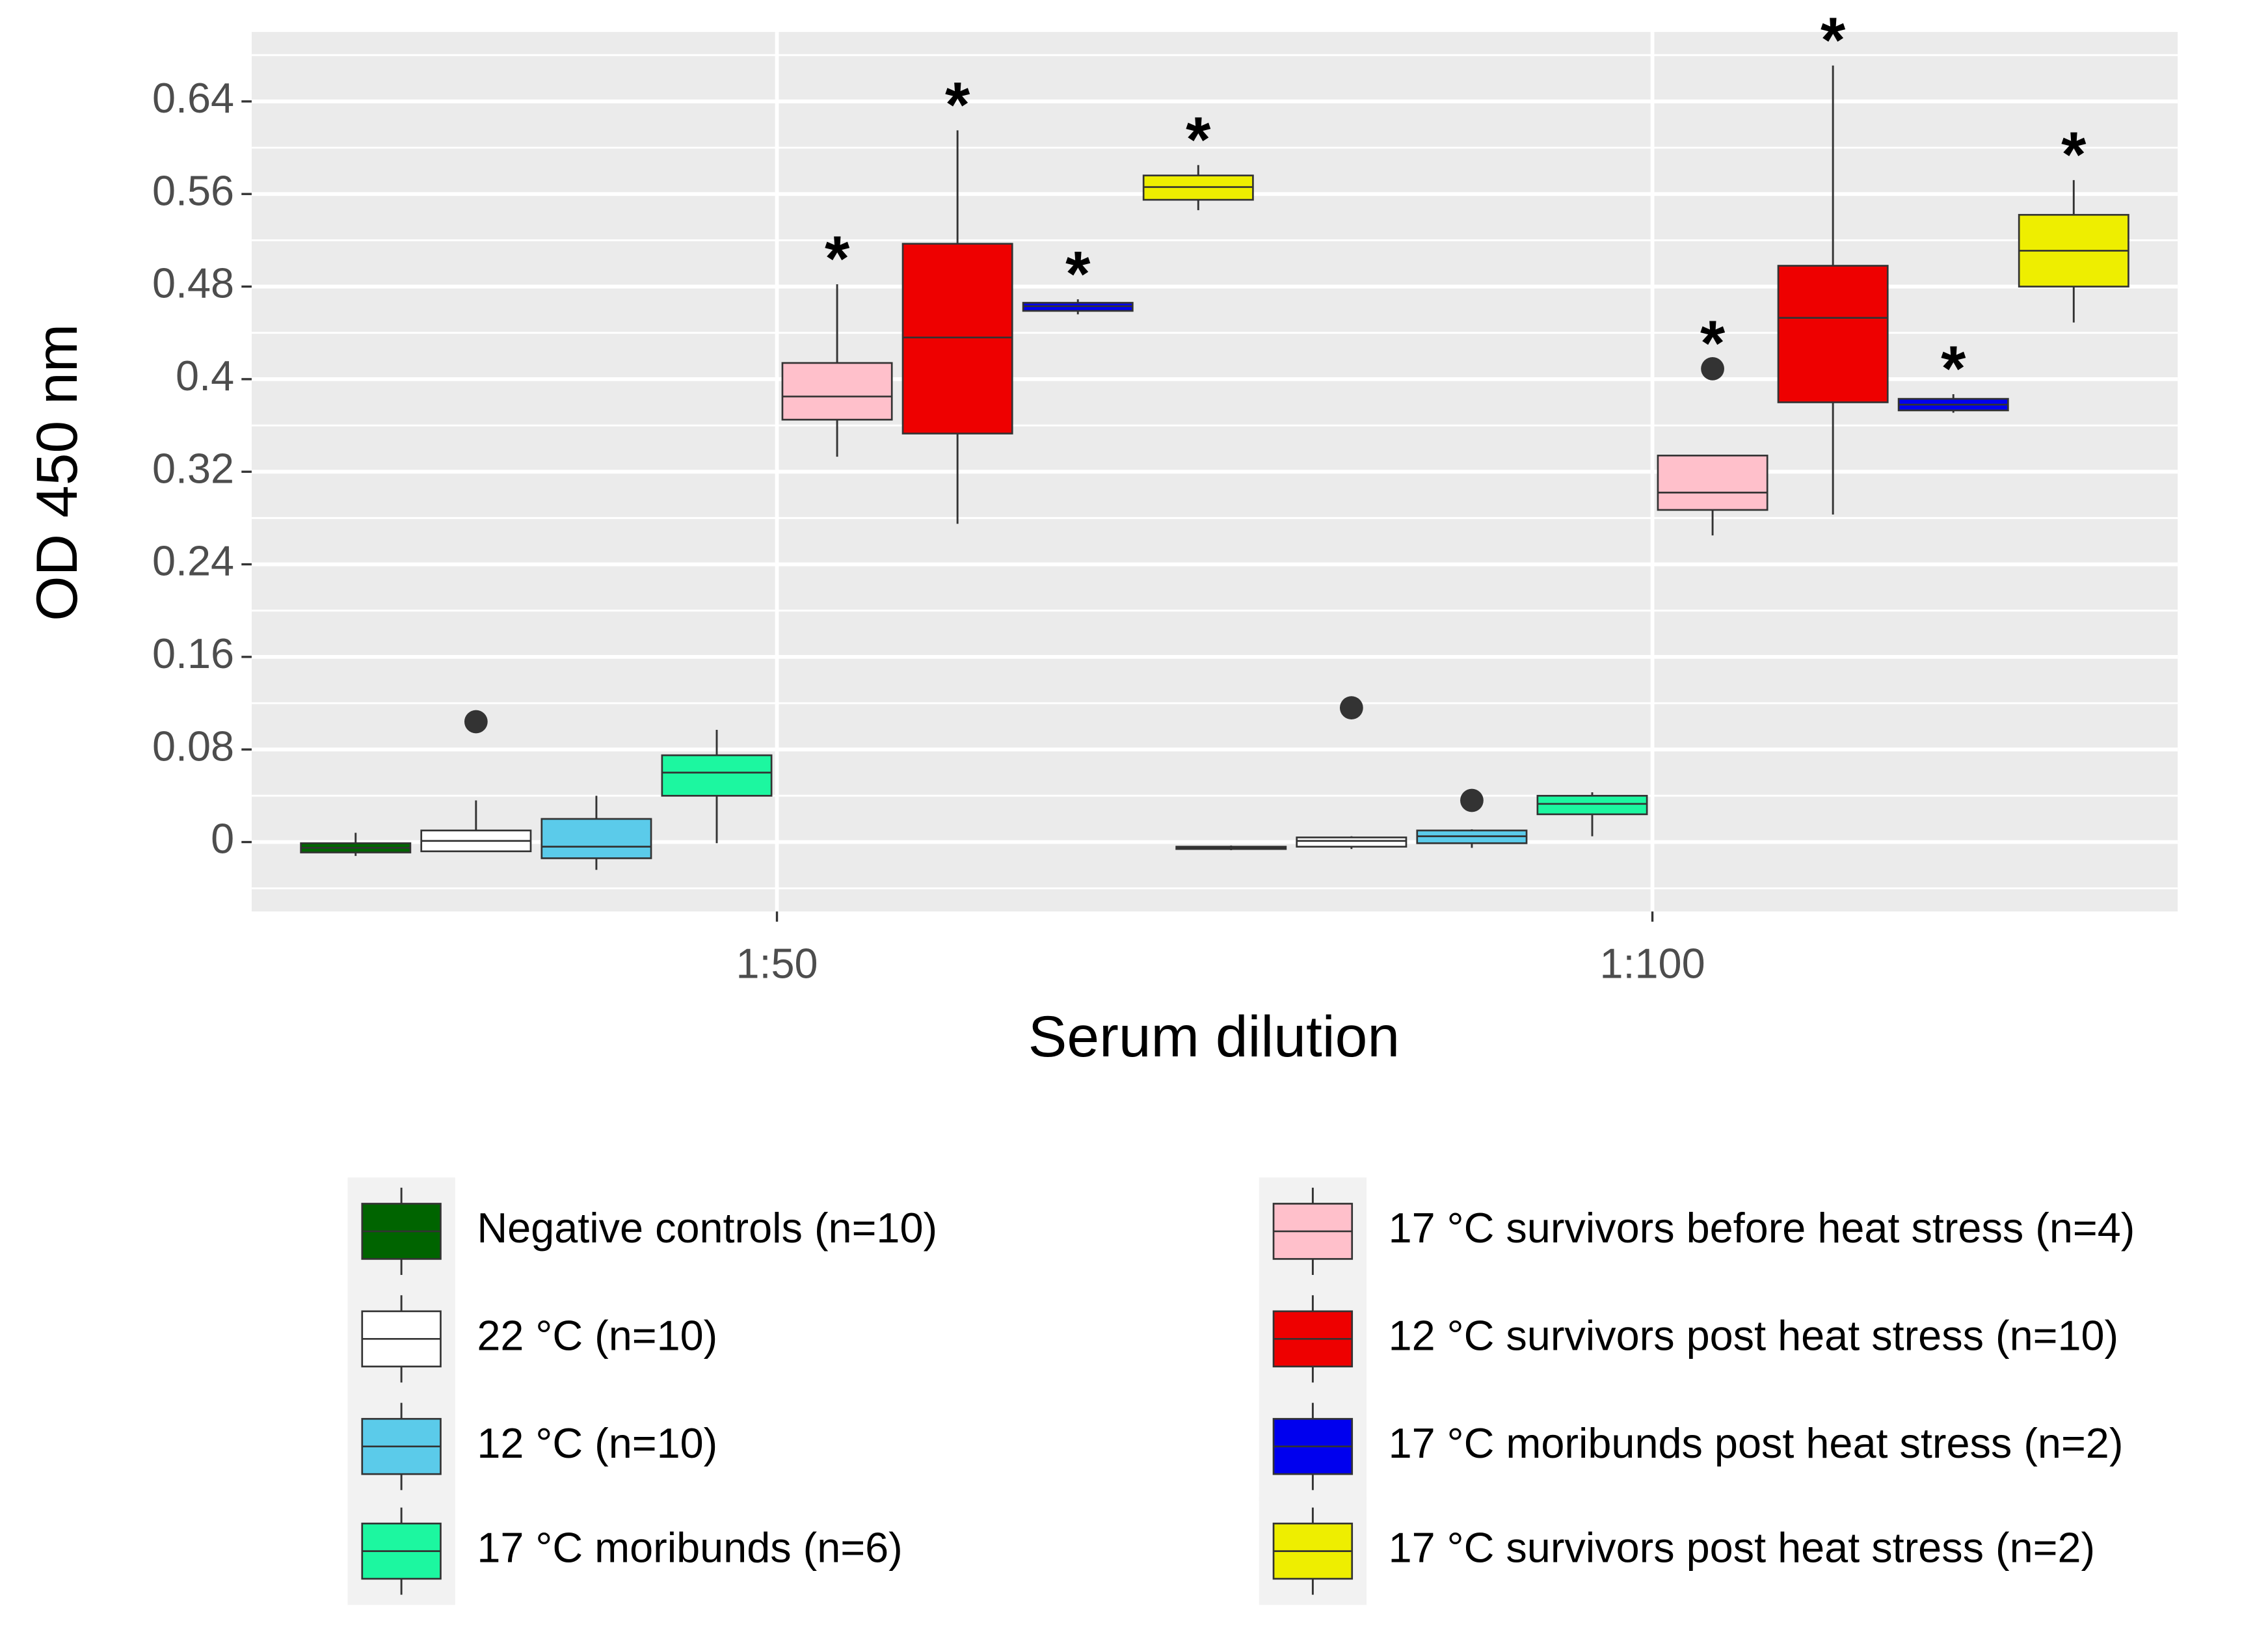  What do you see at coordinates (193, 746) in the screenshot?
I see `y-tick-label: 0.08` at bounding box center [193, 746].